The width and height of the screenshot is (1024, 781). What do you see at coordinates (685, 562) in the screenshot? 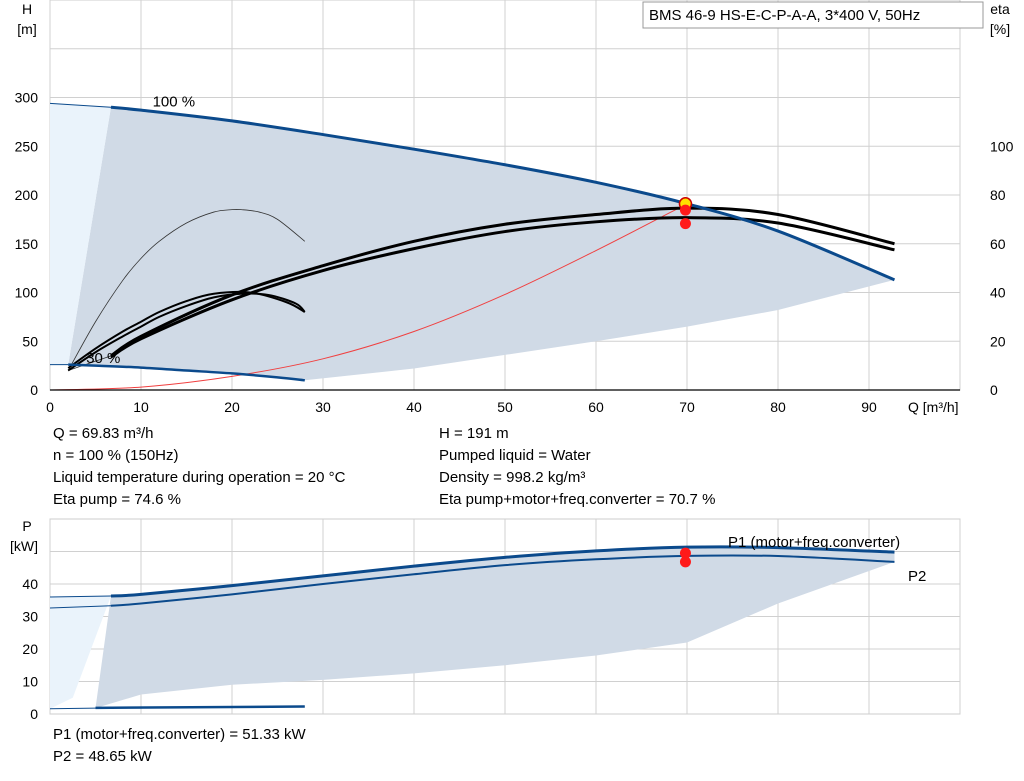
I see `duty-point-p2` at bounding box center [685, 562].